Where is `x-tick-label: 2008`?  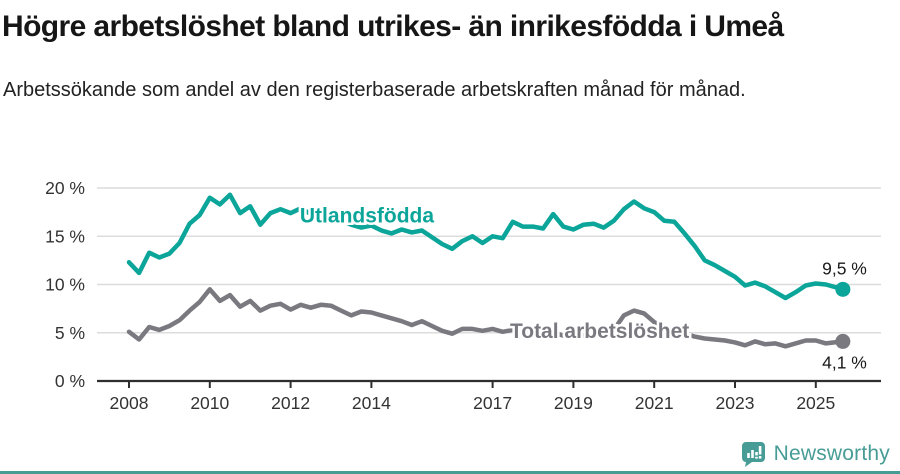
x-tick-label: 2008 is located at coordinates (129, 403).